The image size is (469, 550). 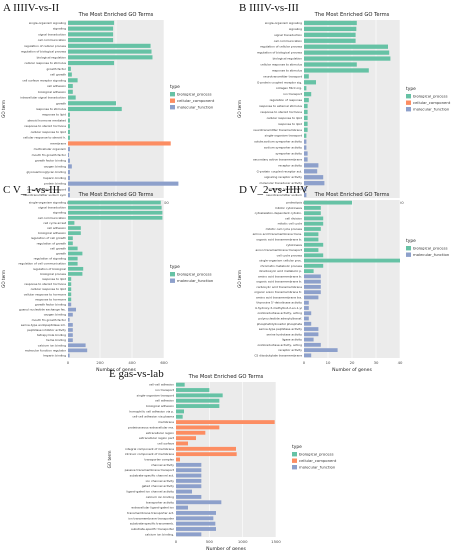 What do you see at coordinates (328, 362) in the screenshot?
I see `x-tick-label: 10` at bounding box center [328, 362].